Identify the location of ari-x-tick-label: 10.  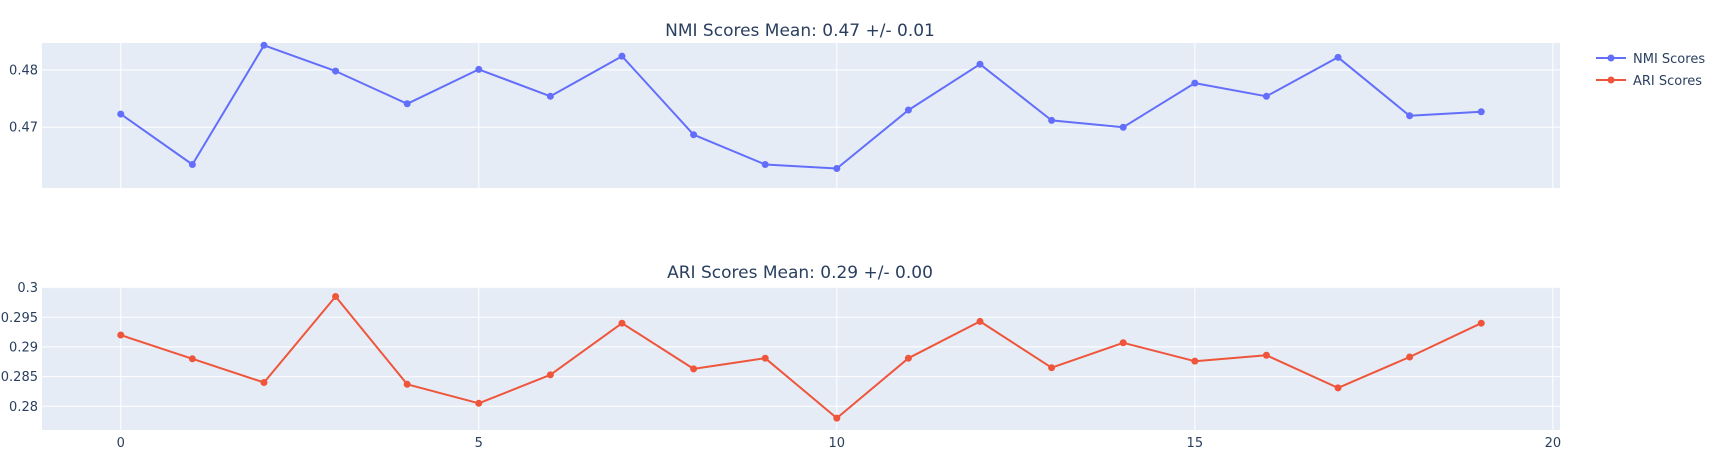
(837, 443).